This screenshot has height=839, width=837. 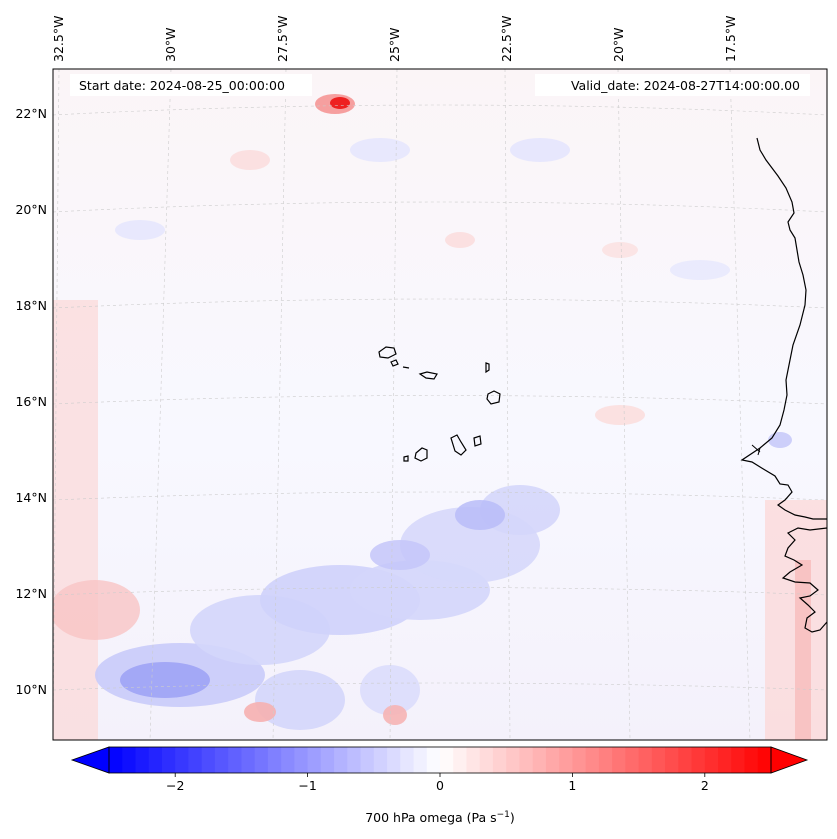 What do you see at coordinates (803, 650) in the screenshot?
I see `omega-positive-stripe-east` at bounding box center [803, 650].